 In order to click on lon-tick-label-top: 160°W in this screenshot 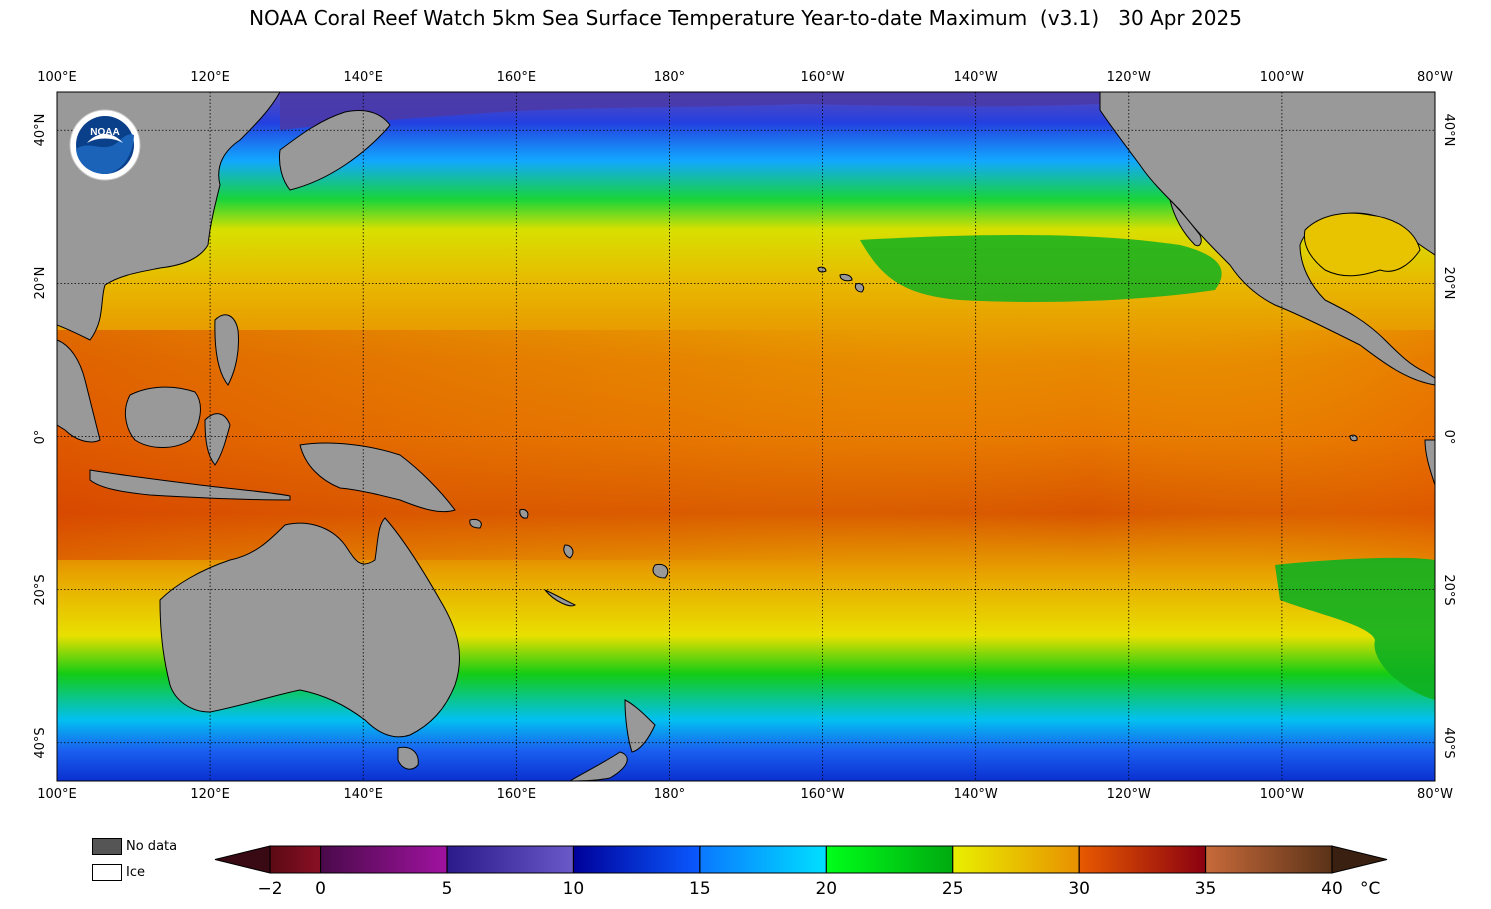, I will do `click(822, 77)`.